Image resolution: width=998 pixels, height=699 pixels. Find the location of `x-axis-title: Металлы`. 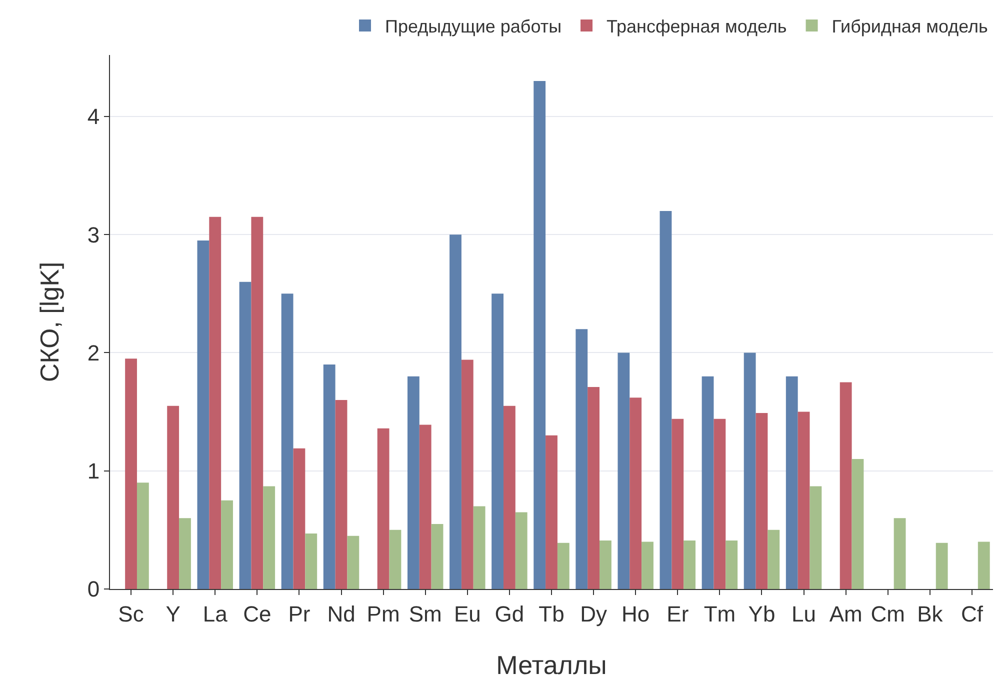

x-axis-title: Металлы is located at coordinates (551, 665).